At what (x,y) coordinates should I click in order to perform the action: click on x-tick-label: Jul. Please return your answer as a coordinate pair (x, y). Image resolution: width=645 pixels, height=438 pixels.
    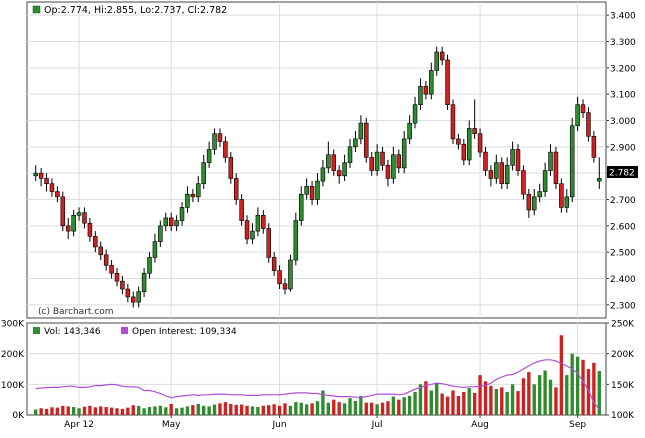
    Looking at the image, I should click on (377, 425).